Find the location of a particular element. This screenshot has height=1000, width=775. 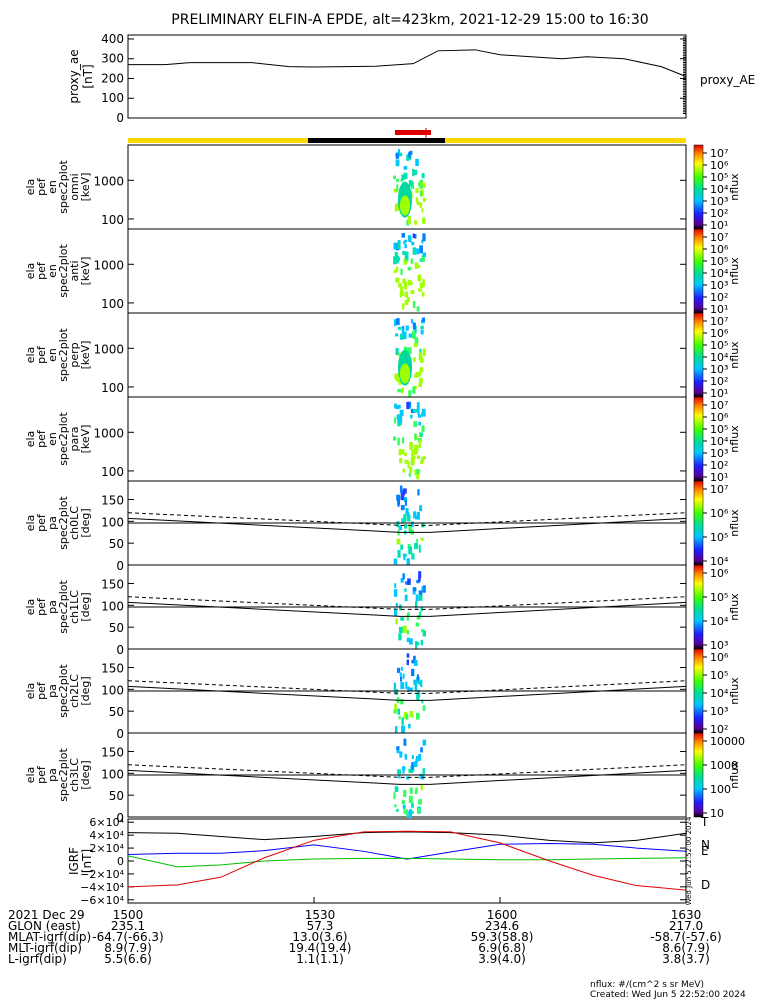

colorbar-tick-label: 10² is located at coordinates (719, 381).